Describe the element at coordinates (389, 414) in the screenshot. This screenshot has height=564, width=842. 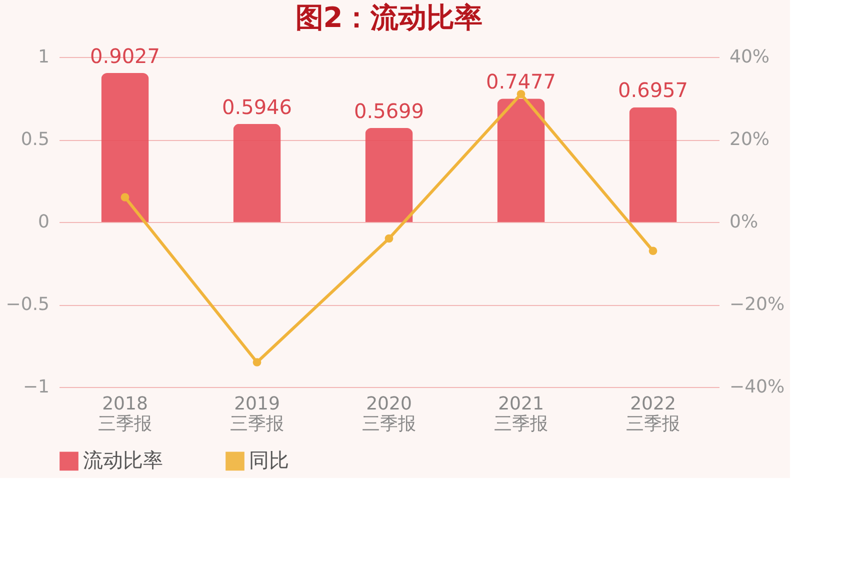
I see `x-tick-label: 2020 三季报` at that location.